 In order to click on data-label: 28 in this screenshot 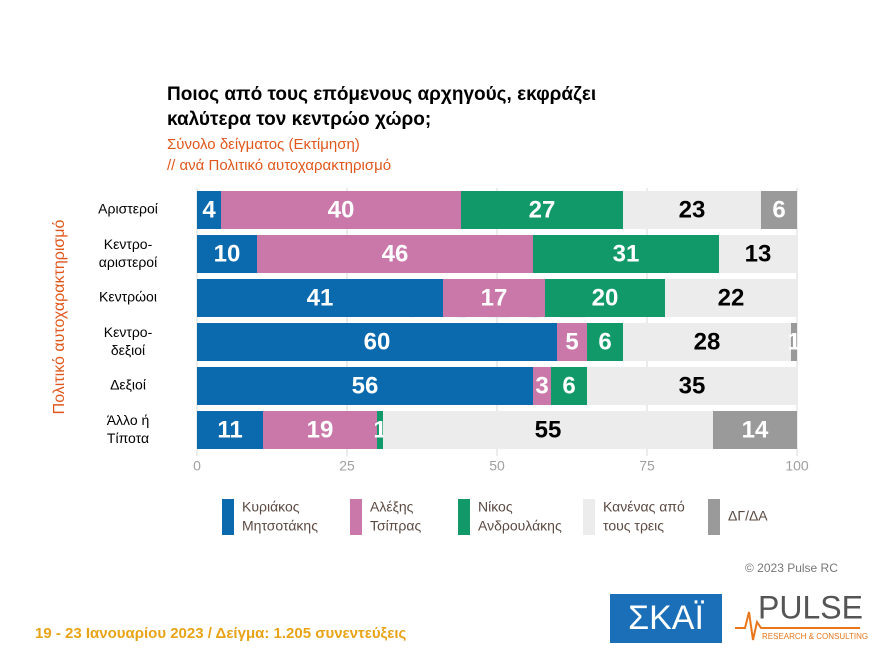, I will do `click(707, 341)`.